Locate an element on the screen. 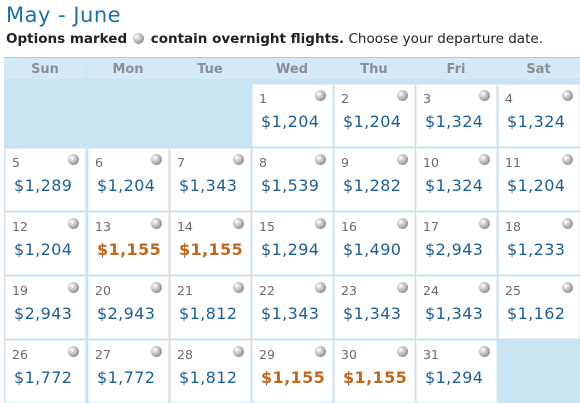 The image size is (580, 403). day-cell-9: 9 $1,282 is located at coordinates (374, 179).